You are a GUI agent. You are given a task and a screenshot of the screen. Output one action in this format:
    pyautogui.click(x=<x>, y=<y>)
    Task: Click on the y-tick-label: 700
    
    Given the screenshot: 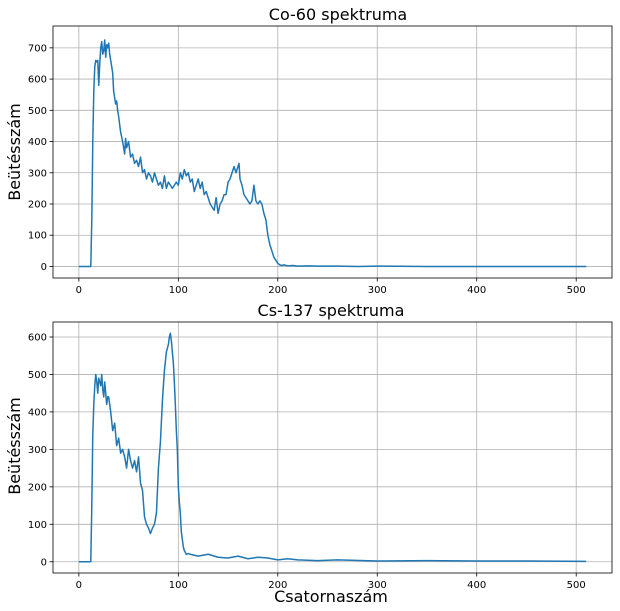 What is the action you would take?
    pyautogui.click(x=37, y=48)
    